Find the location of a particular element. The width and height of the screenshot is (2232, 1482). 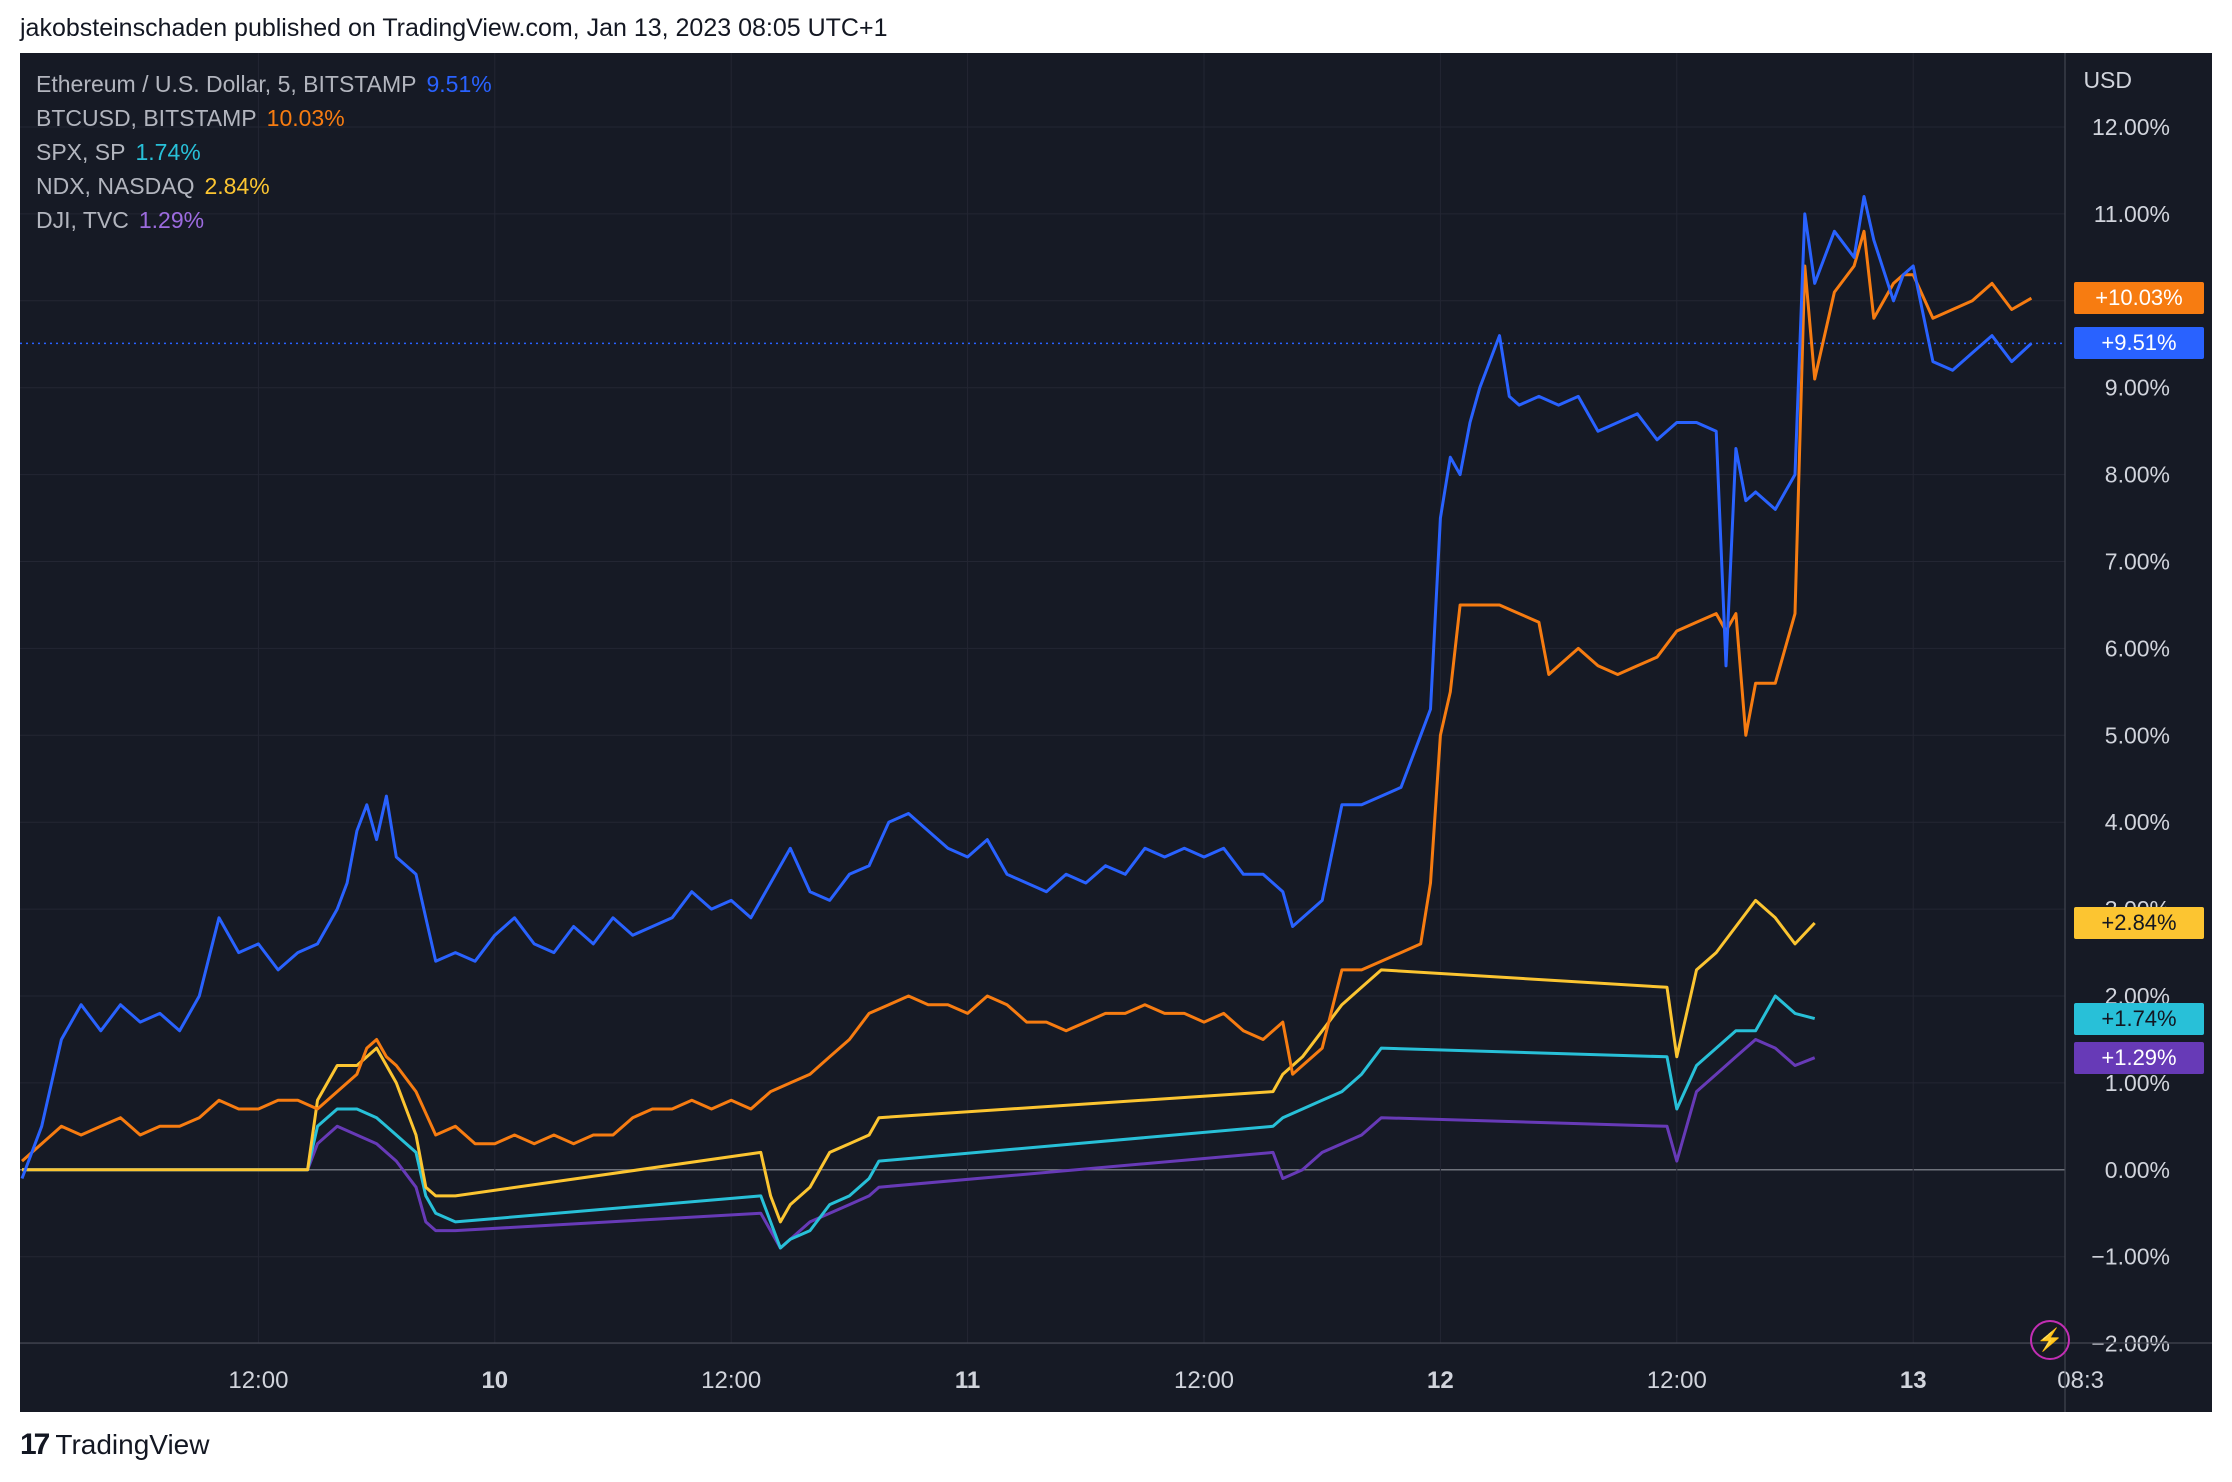

y-tick-label: 7.00% is located at coordinates (2137, 562).